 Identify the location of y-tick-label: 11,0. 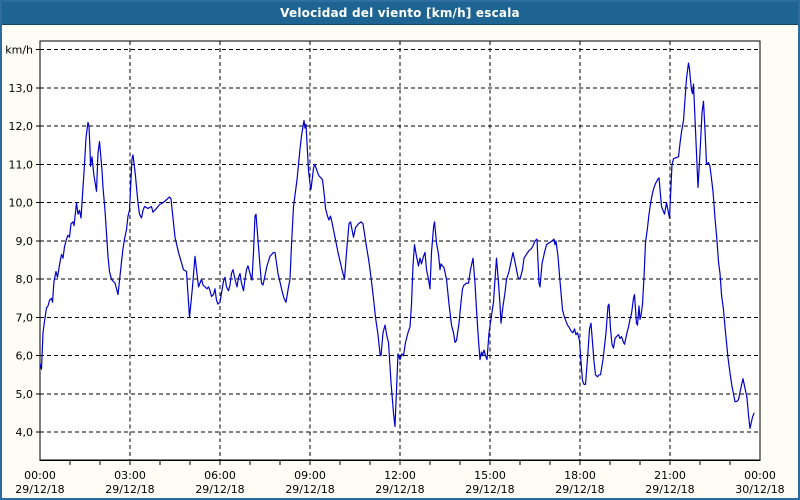
(21, 164).